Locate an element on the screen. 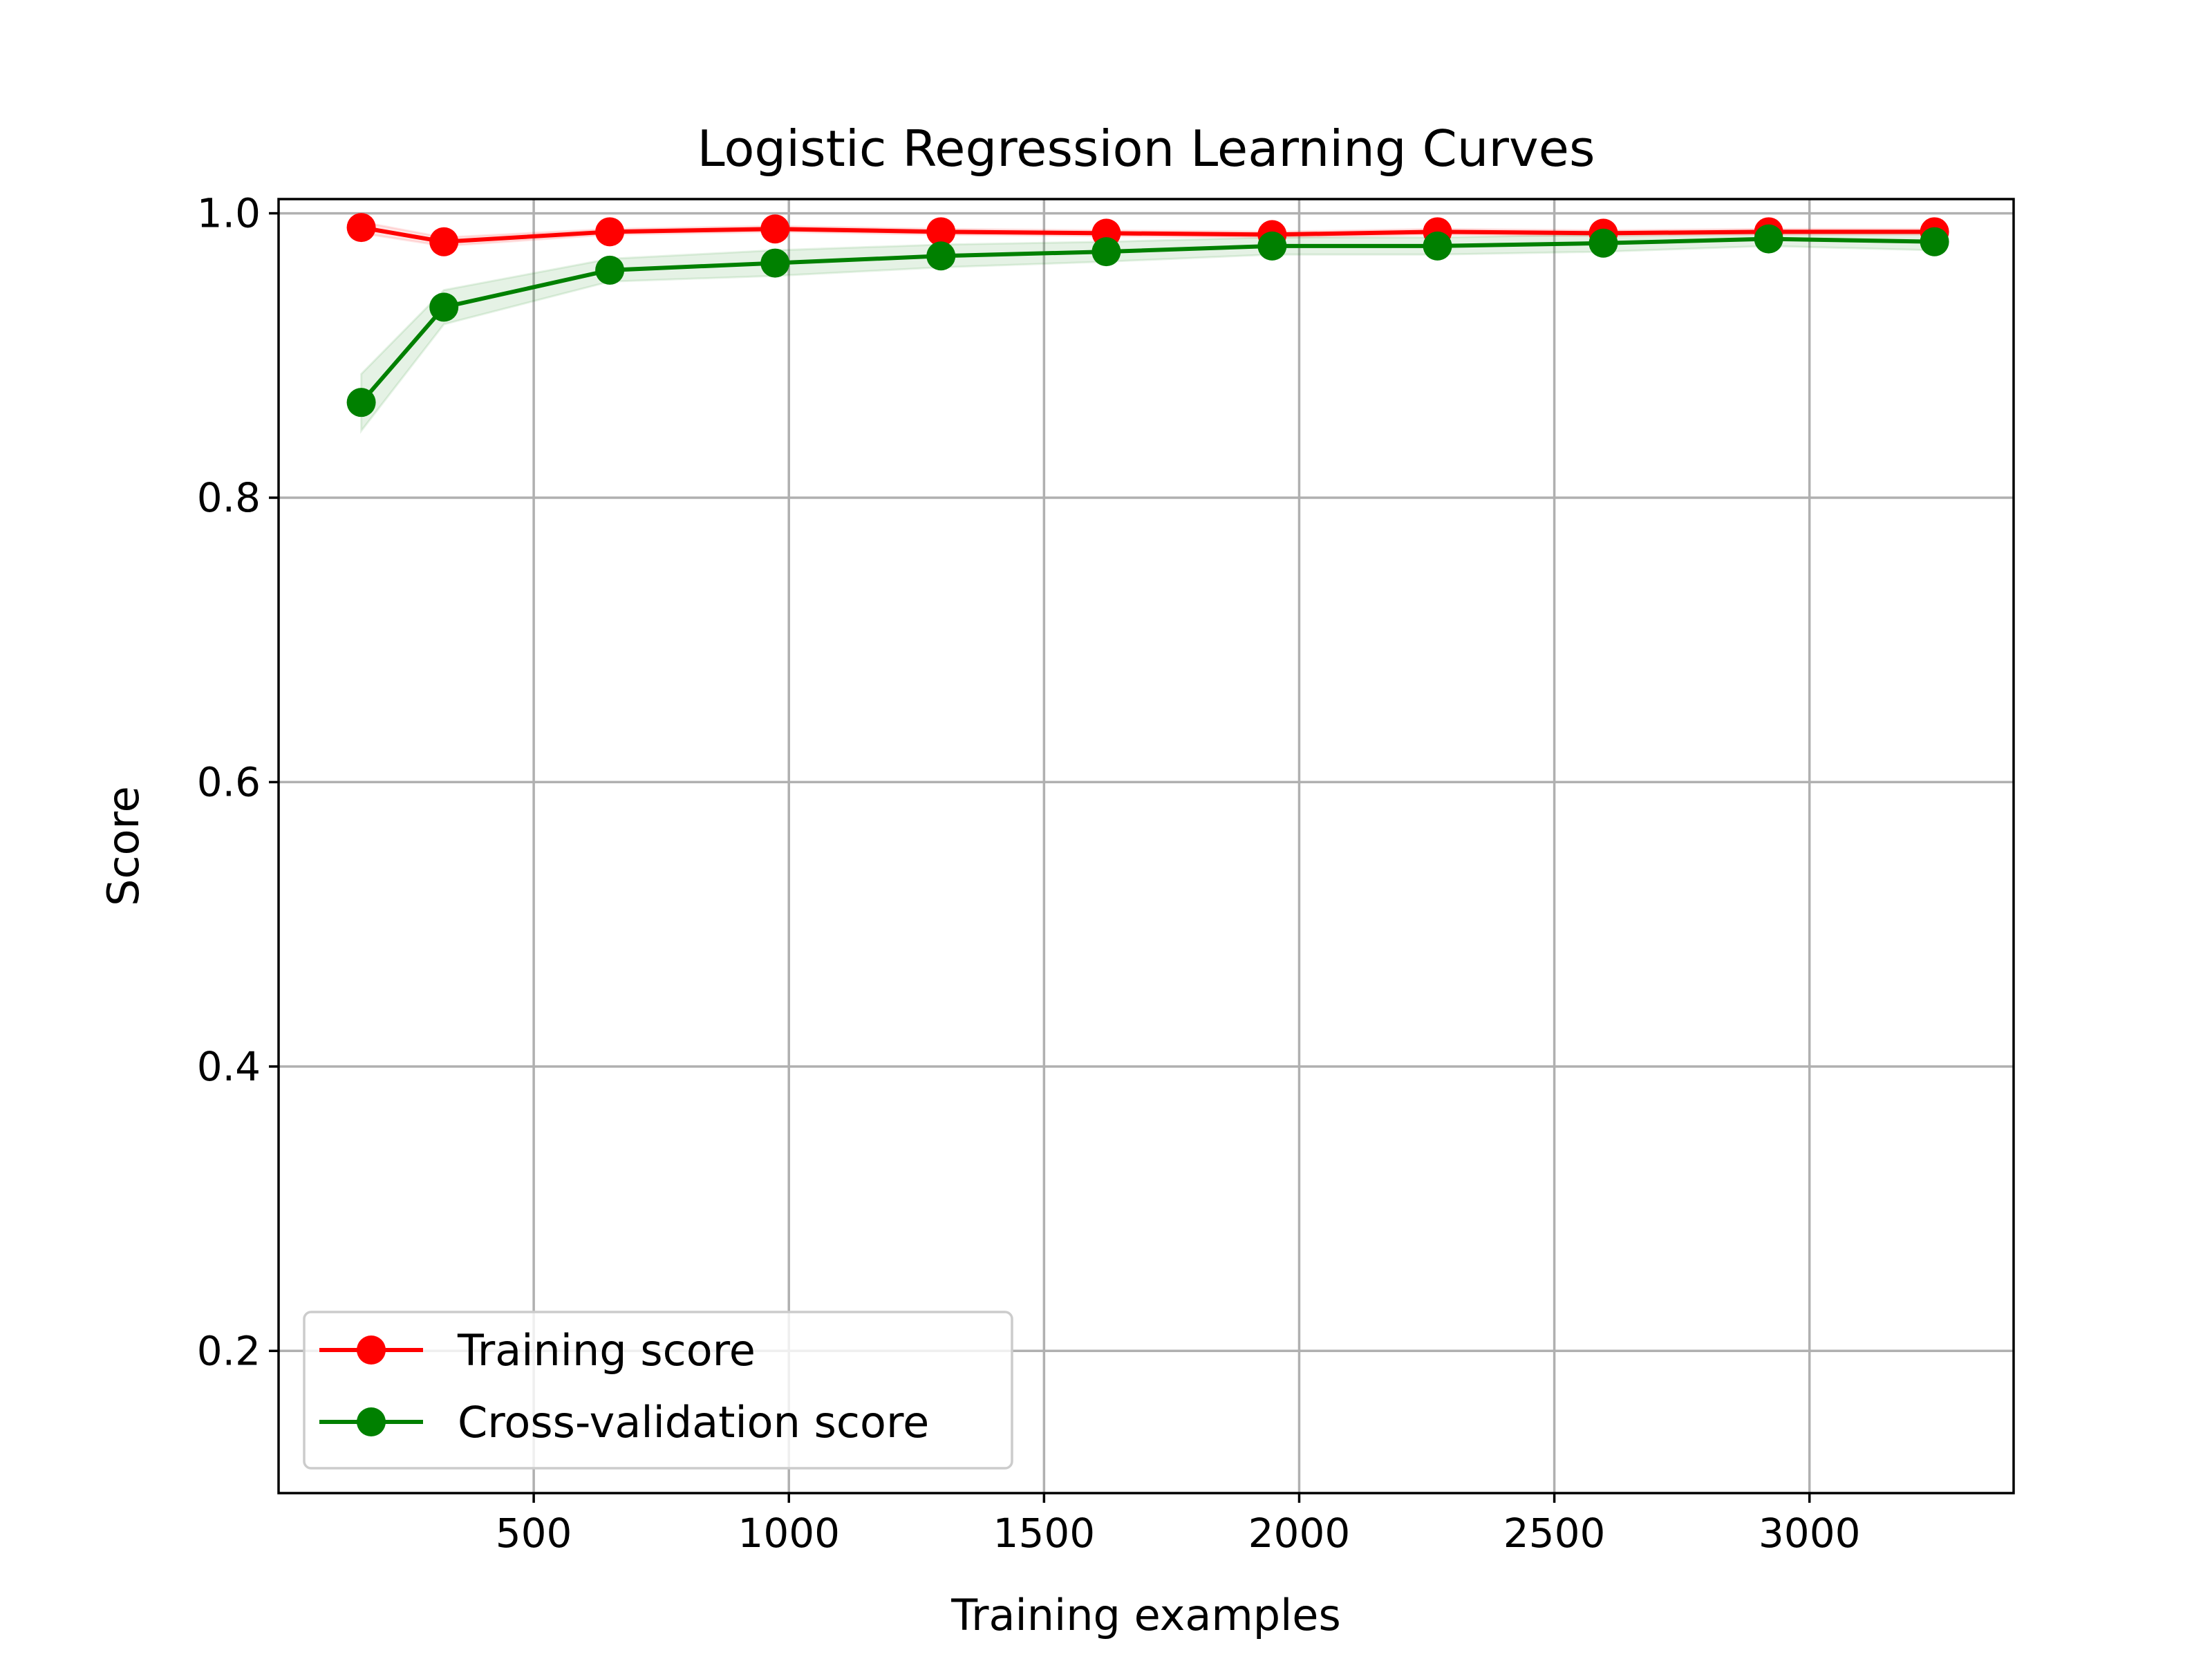 Image resolution: width=2212 pixels, height=1659 pixels. x-ticks: 500 1000 1500 2000 2500 3000 is located at coordinates (1178, 1525).